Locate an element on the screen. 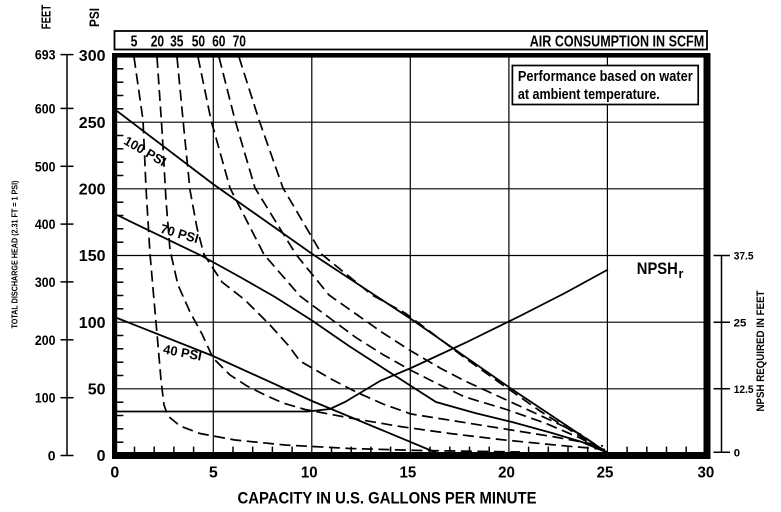  svg-text: 30 is located at coordinates (706, 473).